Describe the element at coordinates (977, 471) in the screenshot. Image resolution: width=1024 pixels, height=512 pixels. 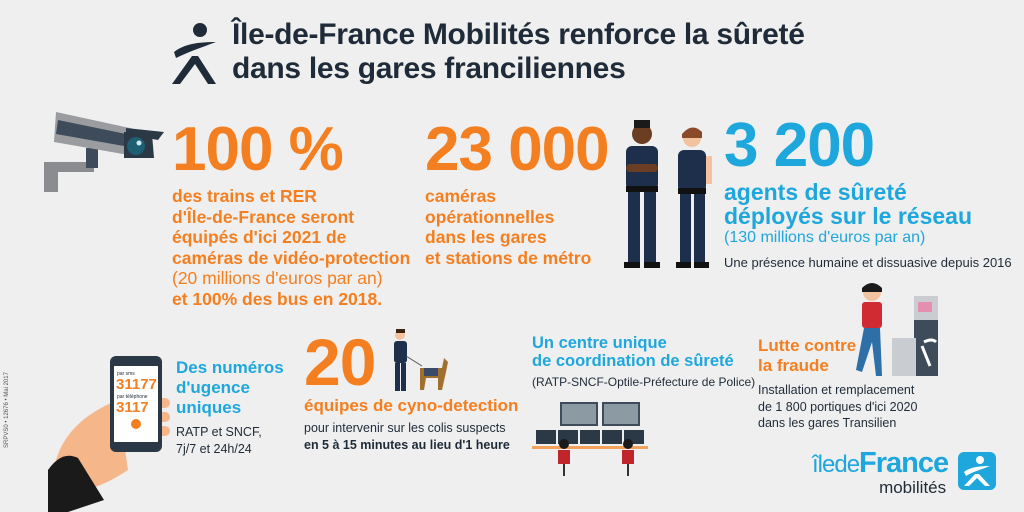
I see `idfm-logo-icon` at that location.